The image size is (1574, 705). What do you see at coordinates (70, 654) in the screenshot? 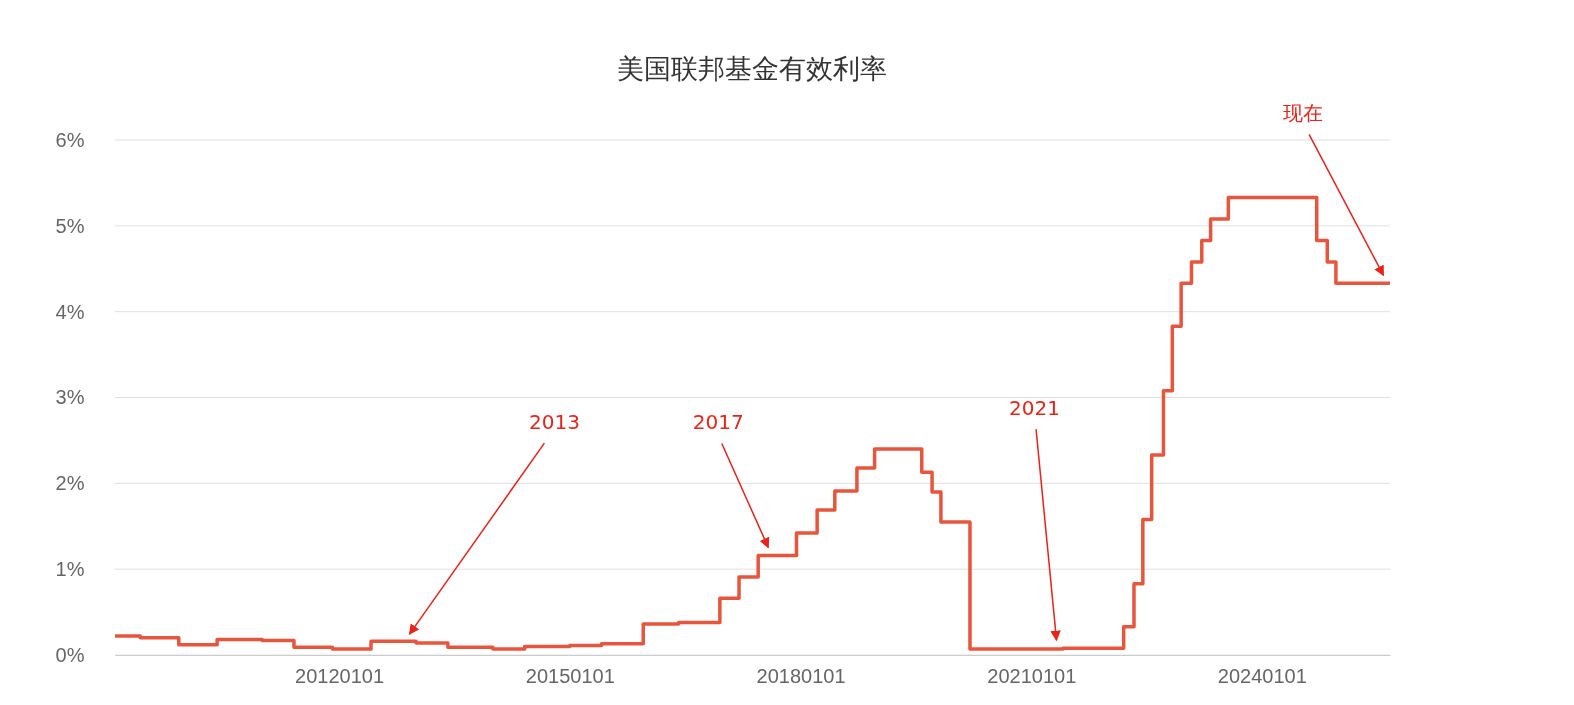
I see `y-tick-label: 0%` at bounding box center [70, 654].